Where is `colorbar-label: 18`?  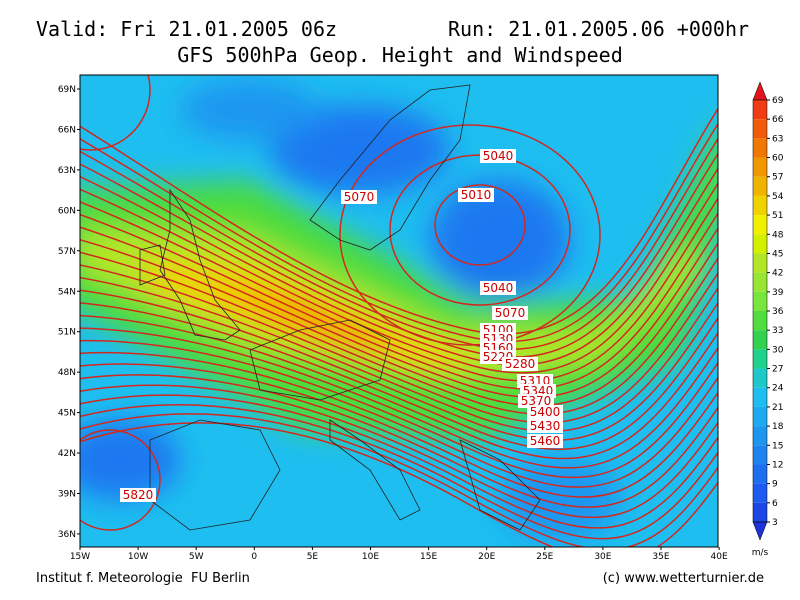
colorbar-label: 18 is located at coordinates (778, 427).